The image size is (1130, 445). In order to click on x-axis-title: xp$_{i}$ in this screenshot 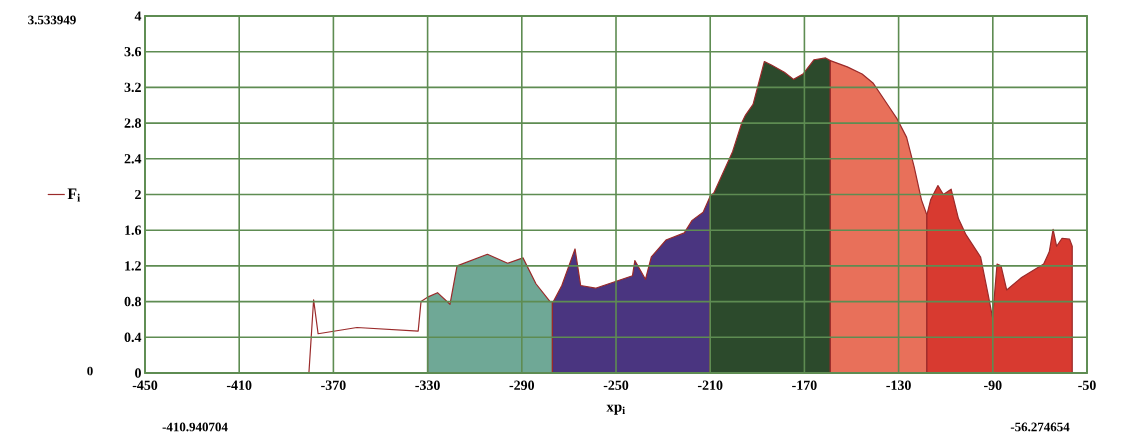, I will do `click(615, 409)`.